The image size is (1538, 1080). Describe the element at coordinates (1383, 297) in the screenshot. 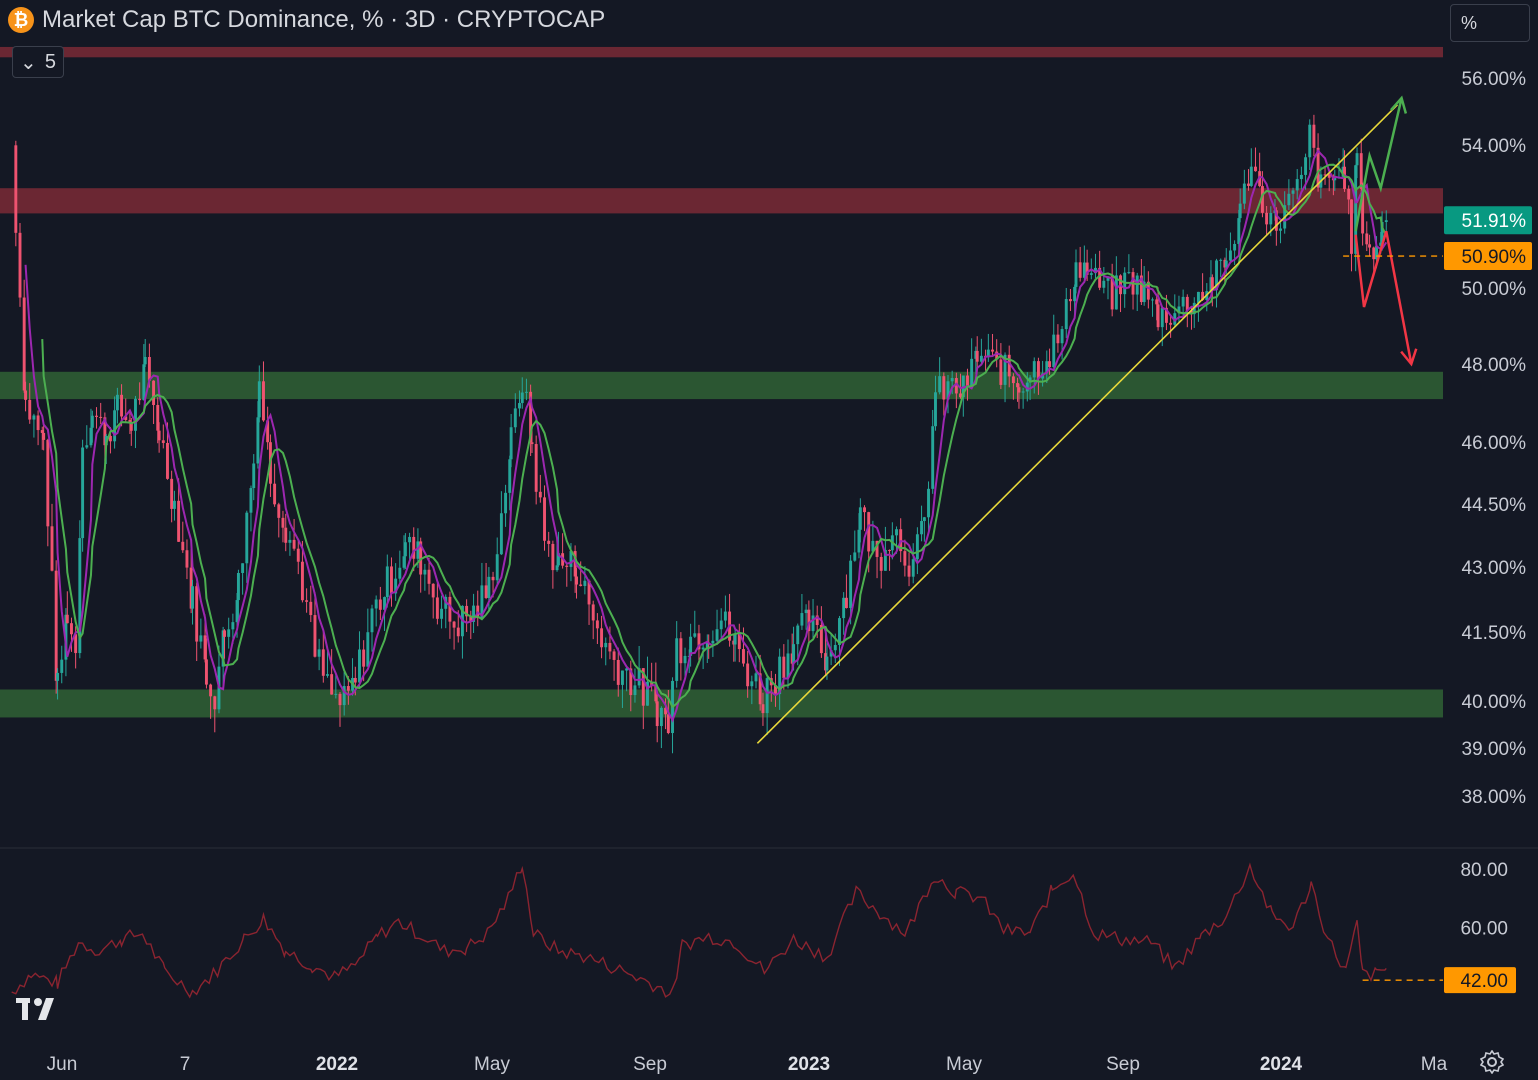

I see `projection-down-arrow` at that location.